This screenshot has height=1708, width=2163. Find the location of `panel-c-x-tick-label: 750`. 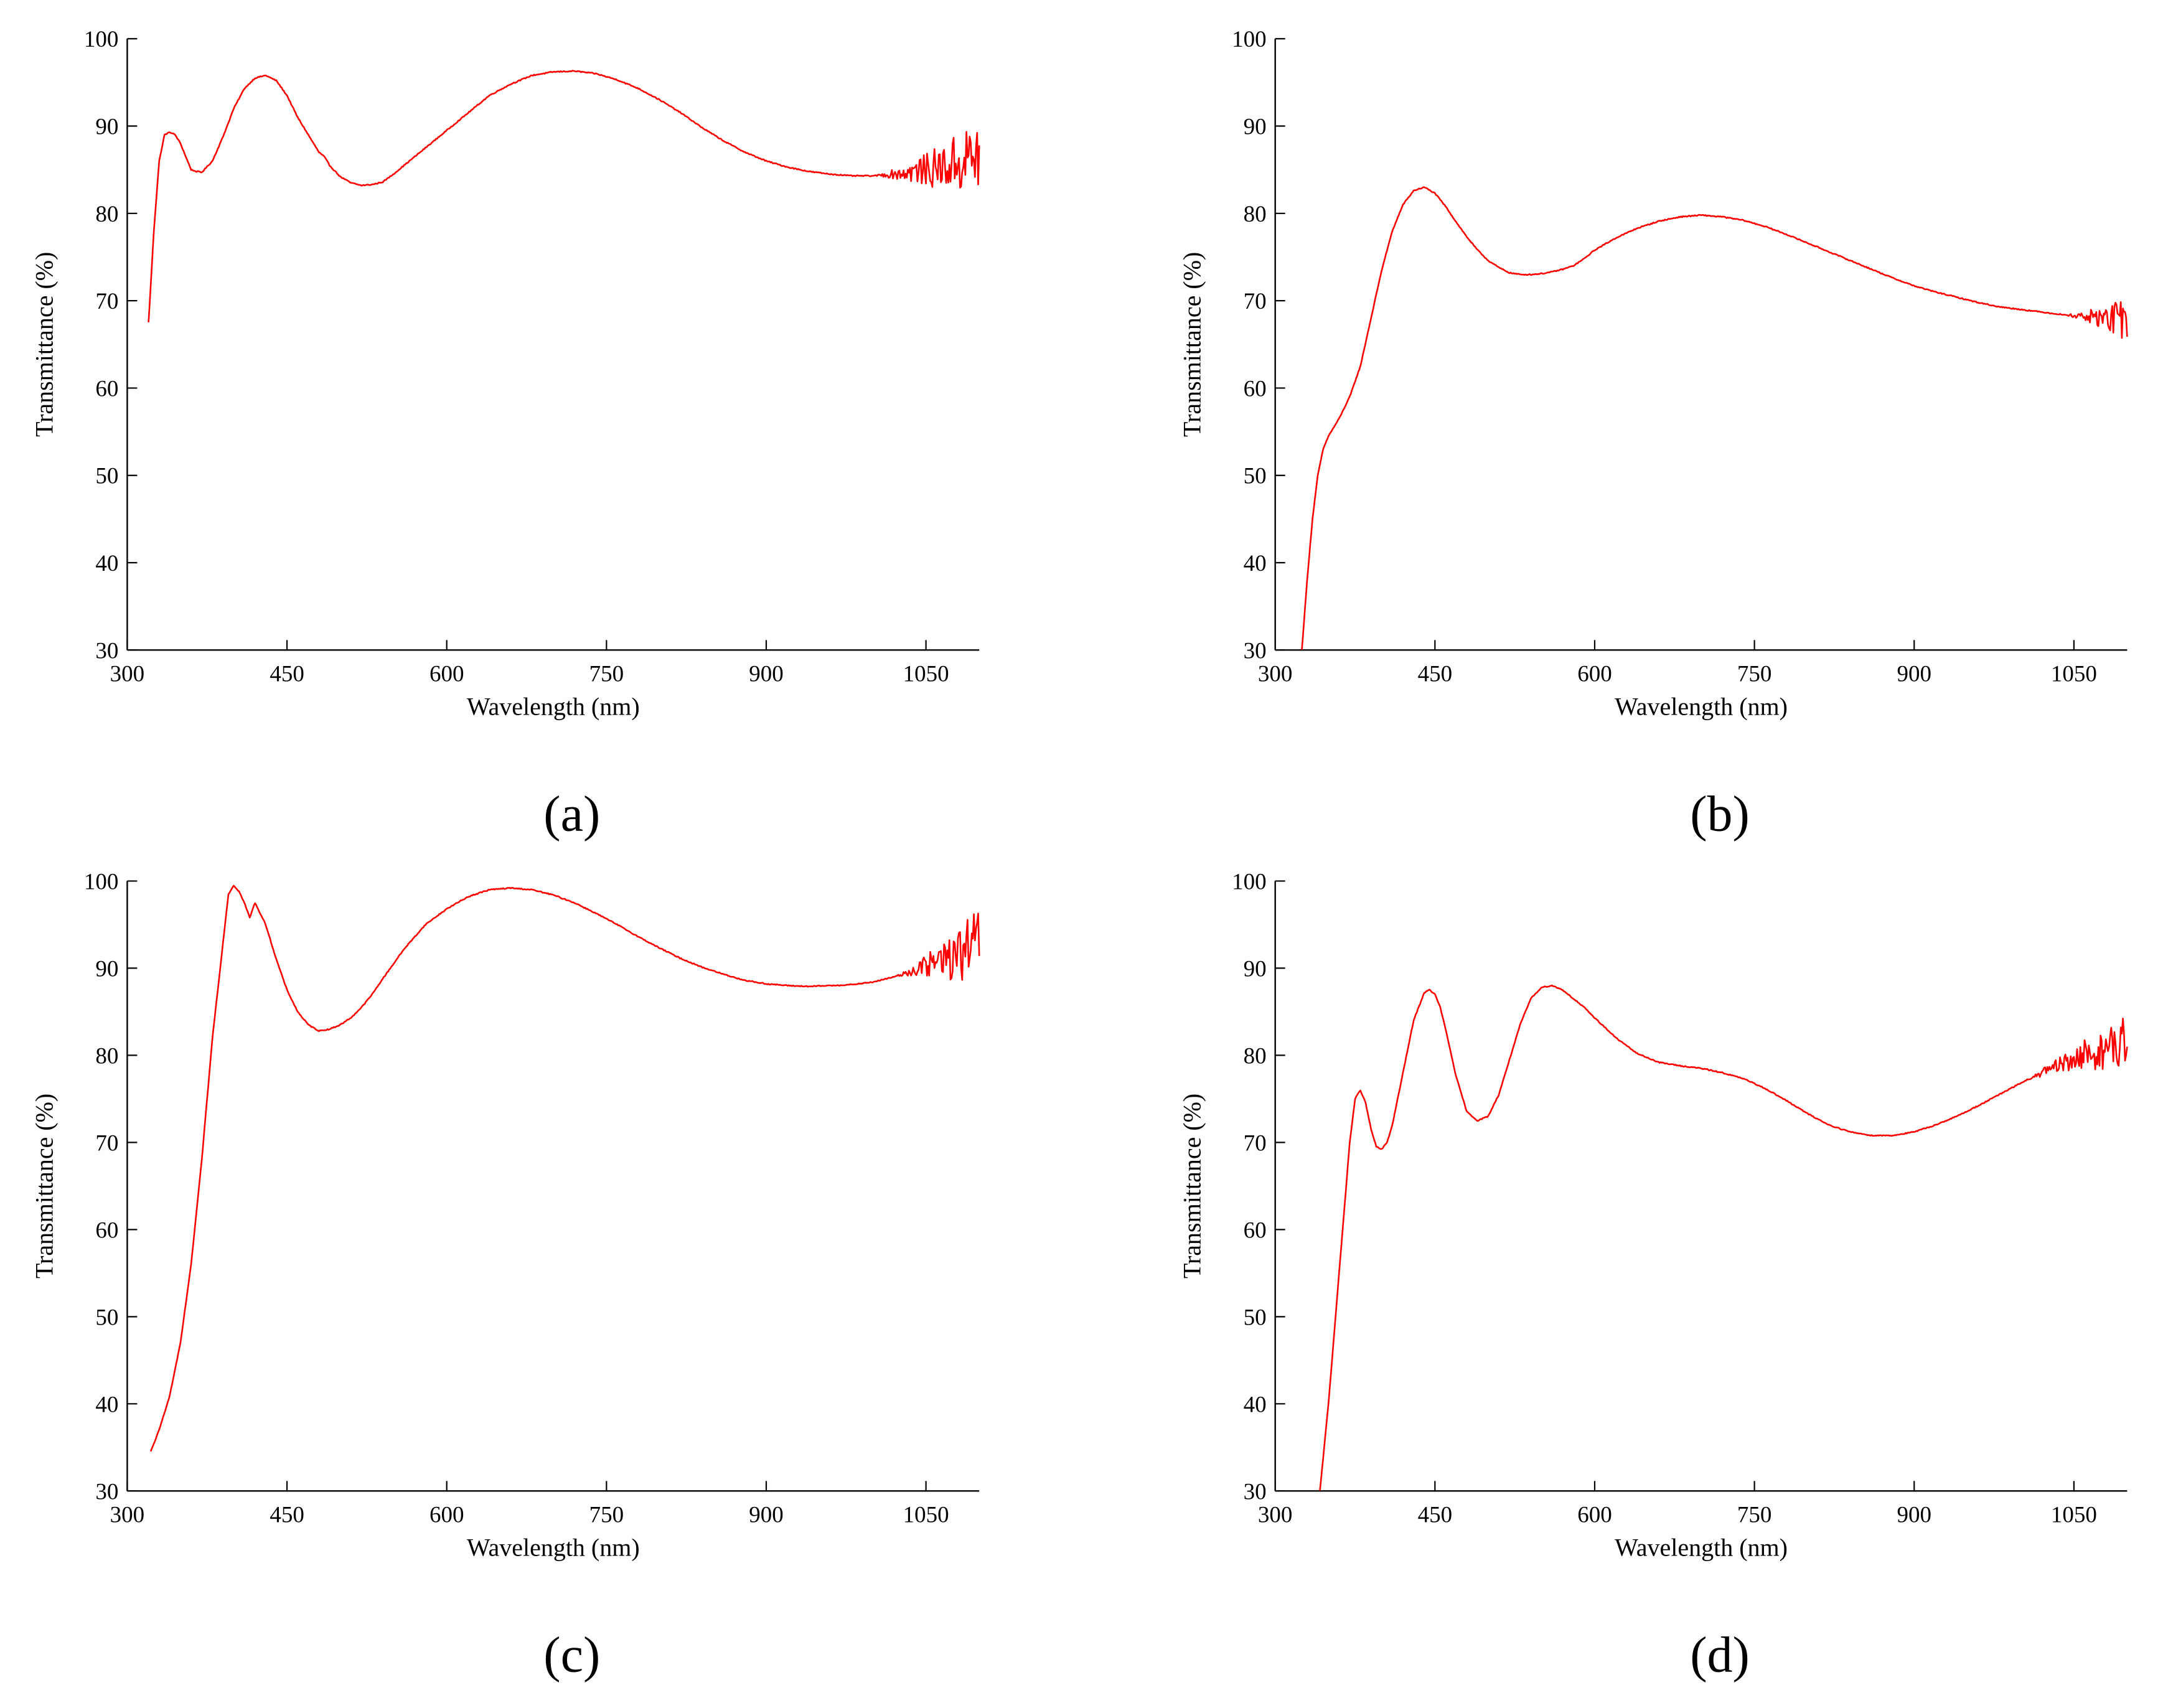

panel-c-x-tick-label: 750 is located at coordinates (606, 1514).